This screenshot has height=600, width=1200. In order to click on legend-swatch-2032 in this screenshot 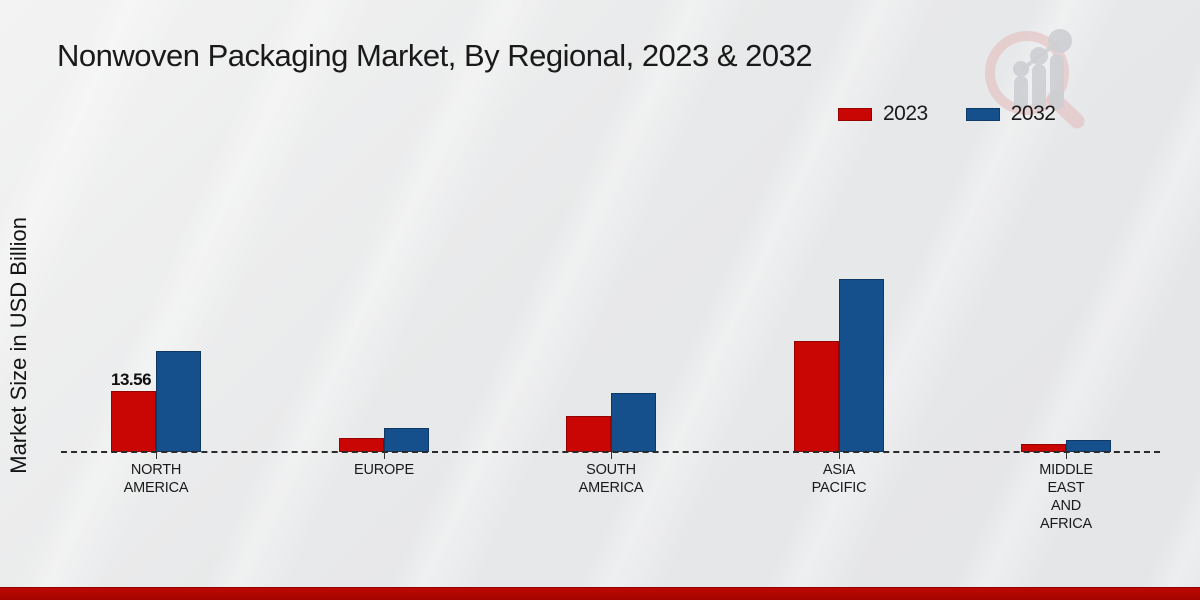, I will do `click(982, 114)`.